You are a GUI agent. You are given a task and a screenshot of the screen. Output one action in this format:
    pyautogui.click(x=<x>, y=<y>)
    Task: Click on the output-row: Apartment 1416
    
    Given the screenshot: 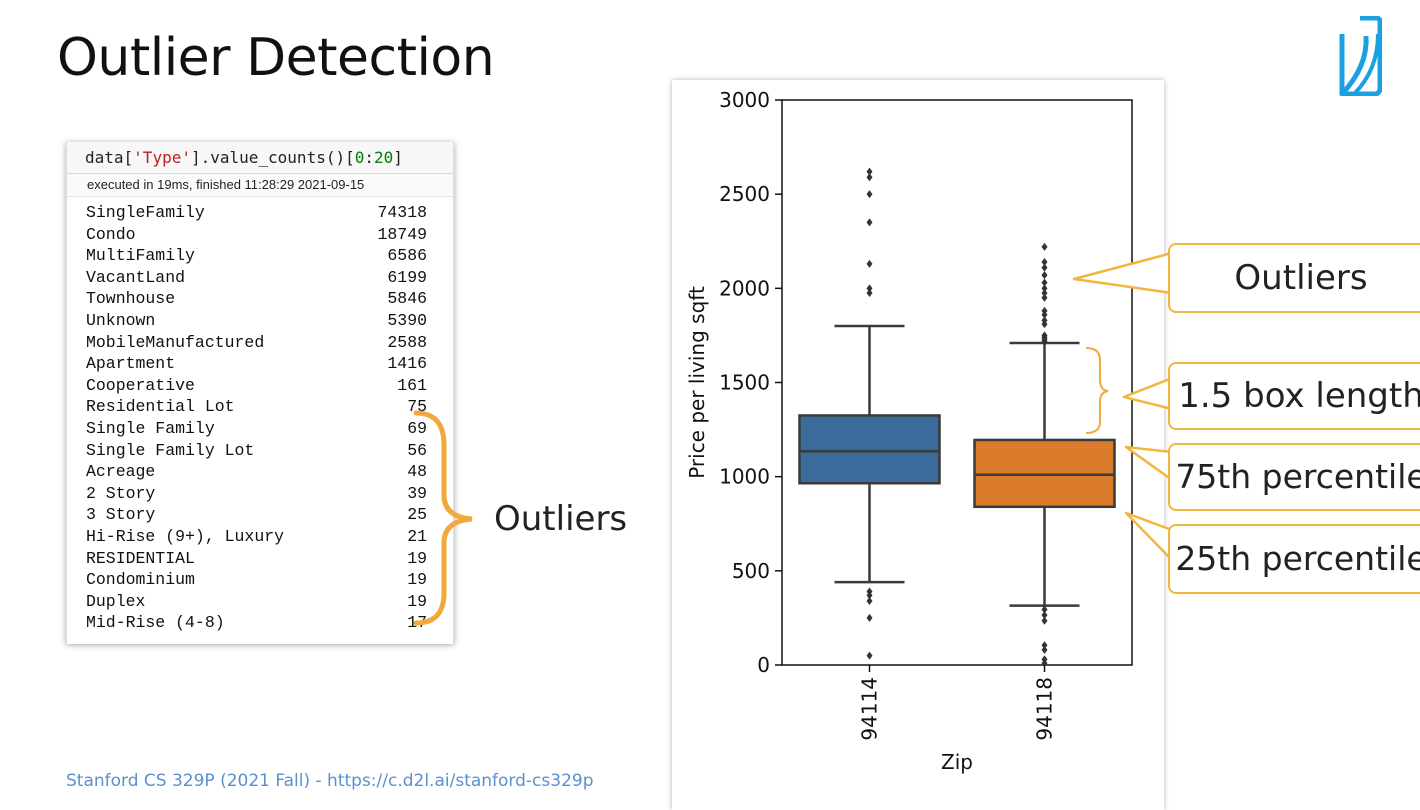 What is the action you would take?
    pyautogui.click(x=260, y=364)
    